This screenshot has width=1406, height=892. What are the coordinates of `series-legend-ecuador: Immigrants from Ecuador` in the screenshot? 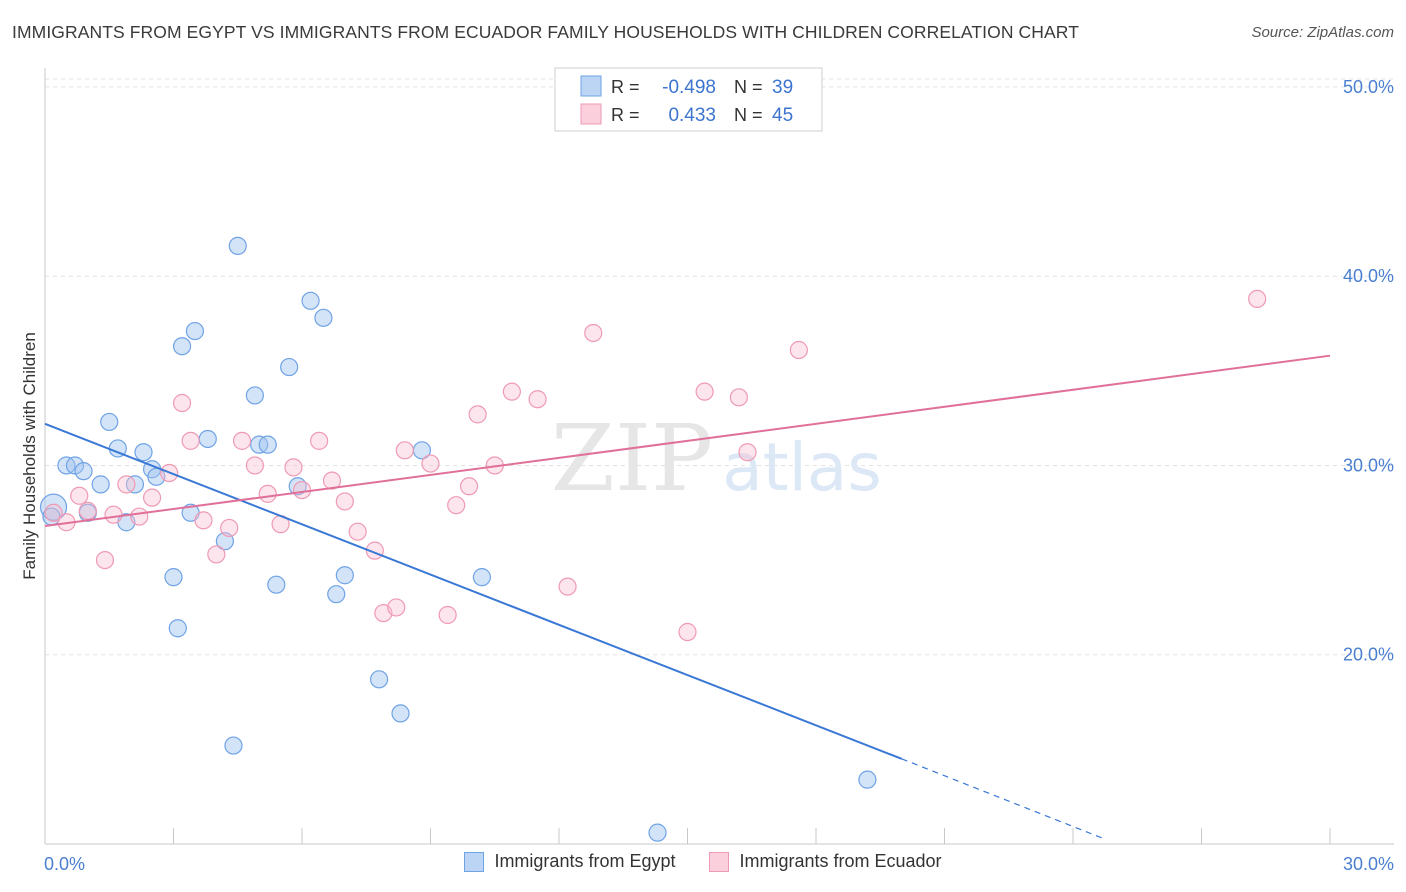 It's located at (825, 861).